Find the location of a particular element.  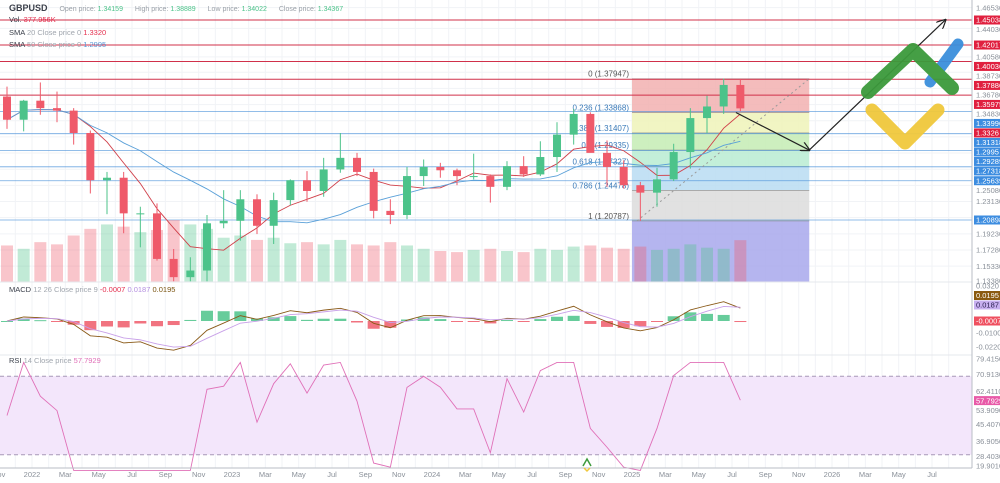

support-price-label: 1.29289 is located at coordinates (988, 161).